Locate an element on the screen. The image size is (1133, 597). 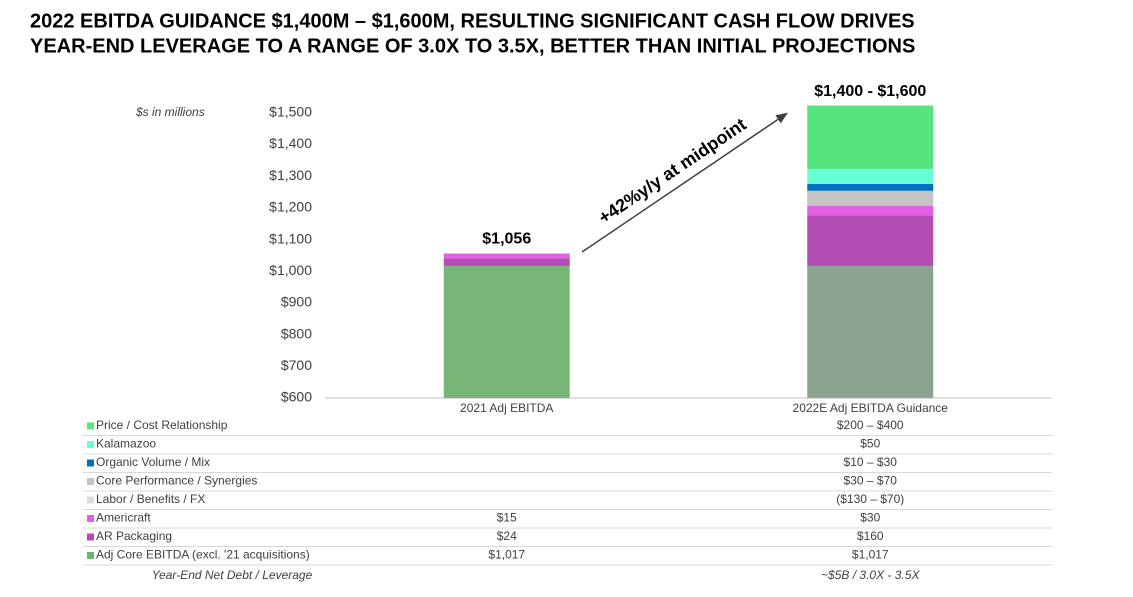
legend-label: Kalamazoo is located at coordinates (126, 444).